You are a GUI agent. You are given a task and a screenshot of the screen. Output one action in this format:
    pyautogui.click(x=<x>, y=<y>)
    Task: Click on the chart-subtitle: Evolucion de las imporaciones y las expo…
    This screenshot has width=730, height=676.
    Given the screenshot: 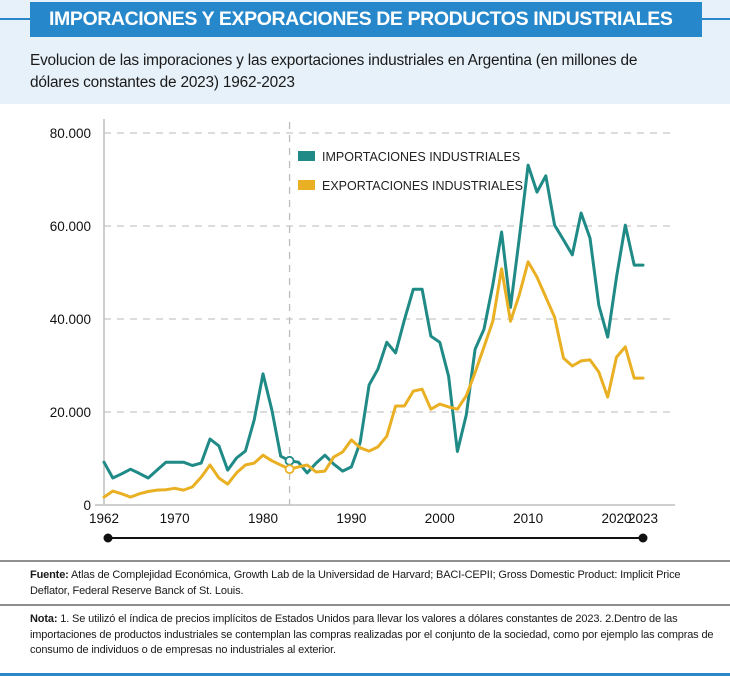 What is the action you would take?
    pyautogui.click(x=334, y=71)
    